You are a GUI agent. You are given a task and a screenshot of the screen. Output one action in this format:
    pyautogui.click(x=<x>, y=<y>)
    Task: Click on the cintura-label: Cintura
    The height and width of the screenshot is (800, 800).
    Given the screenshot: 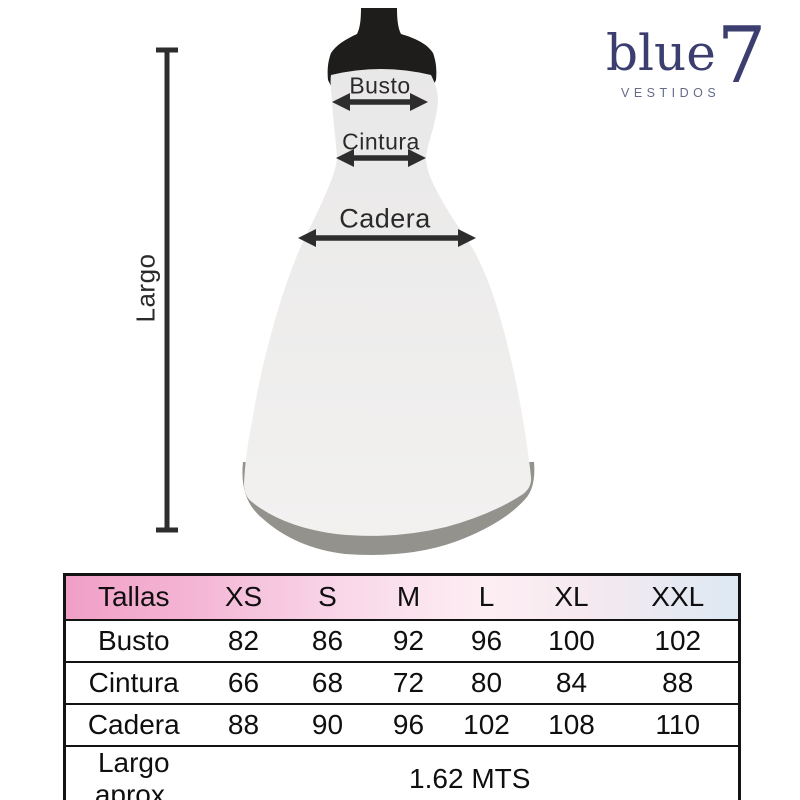 What is the action you would take?
    pyautogui.click(x=381, y=141)
    